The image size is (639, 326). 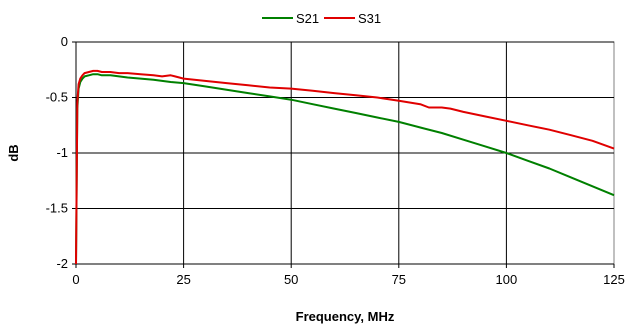 What do you see at coordinates (507, 279) in the screenshot?
I see `x-tick-label: 100` at bounding box center [507, 279].